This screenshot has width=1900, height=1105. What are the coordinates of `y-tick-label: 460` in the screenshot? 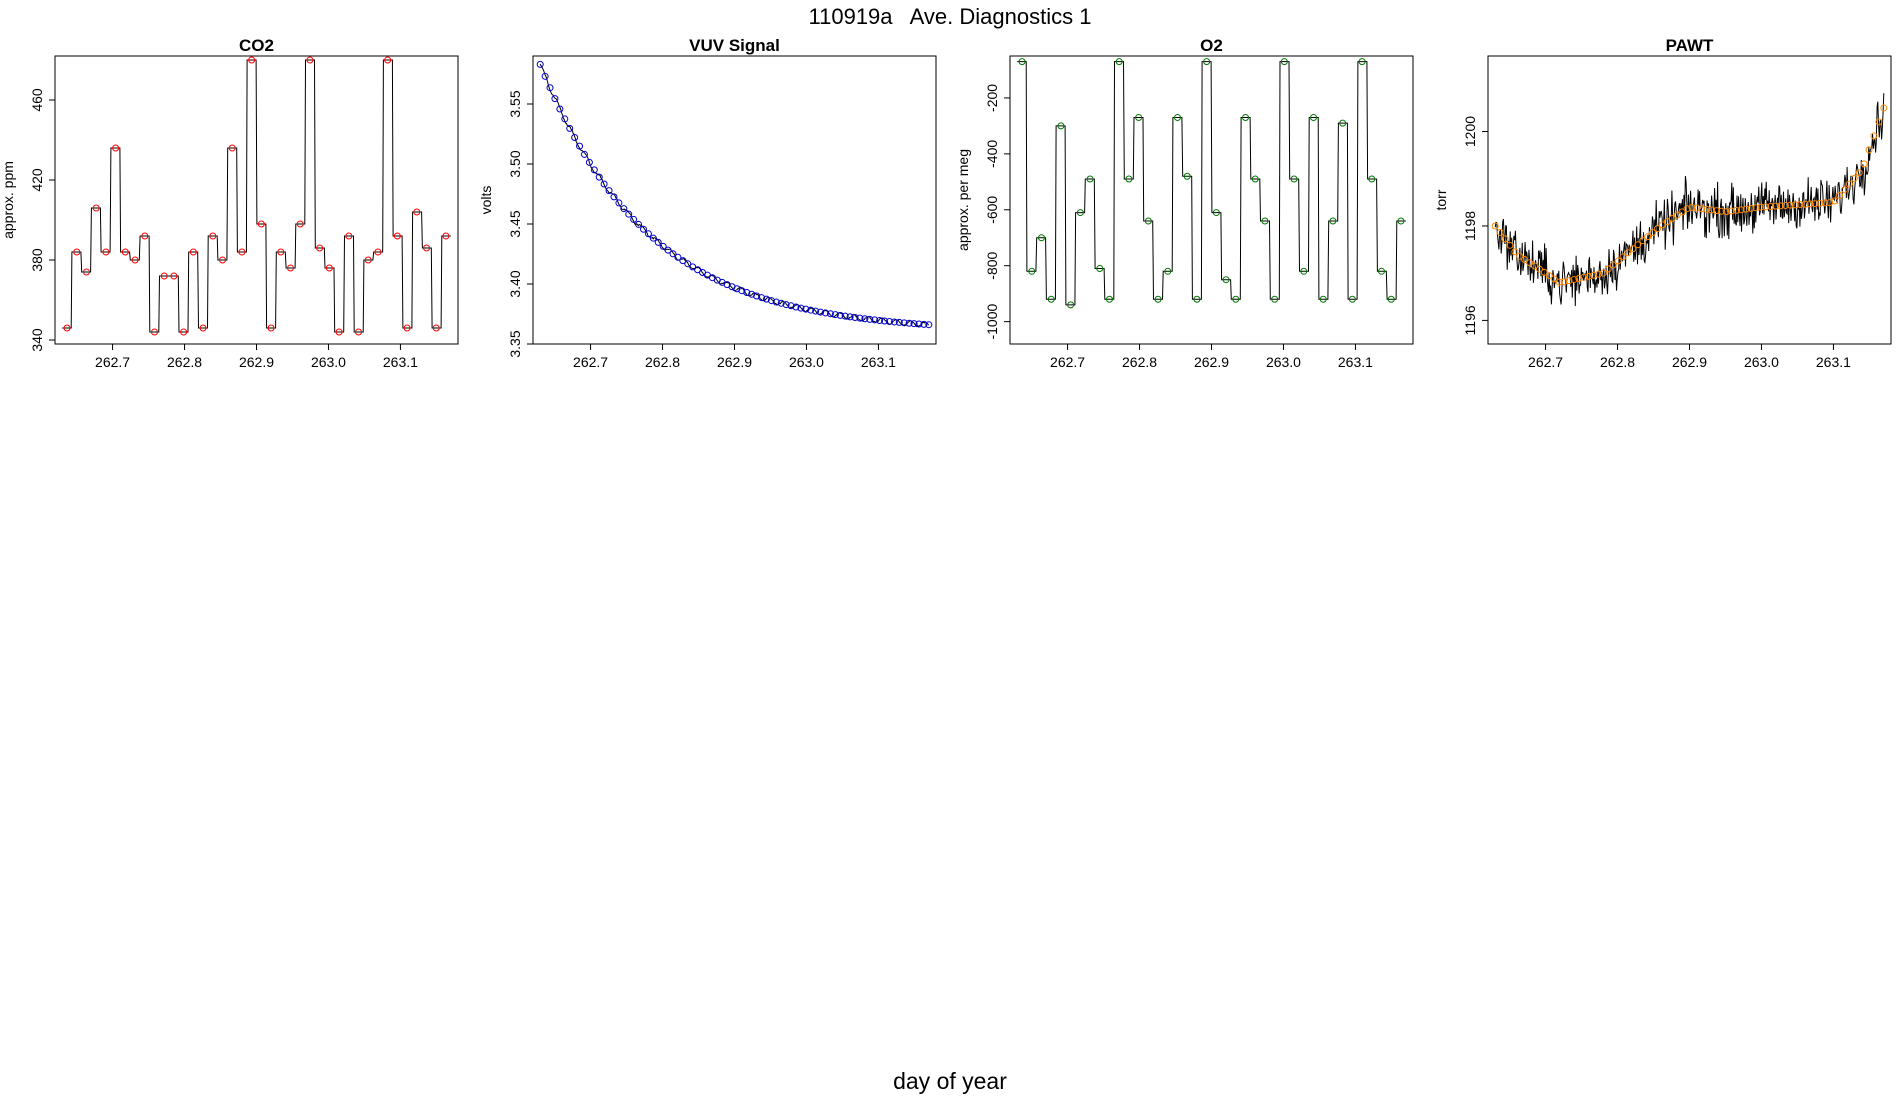 It's located at (37, 100).